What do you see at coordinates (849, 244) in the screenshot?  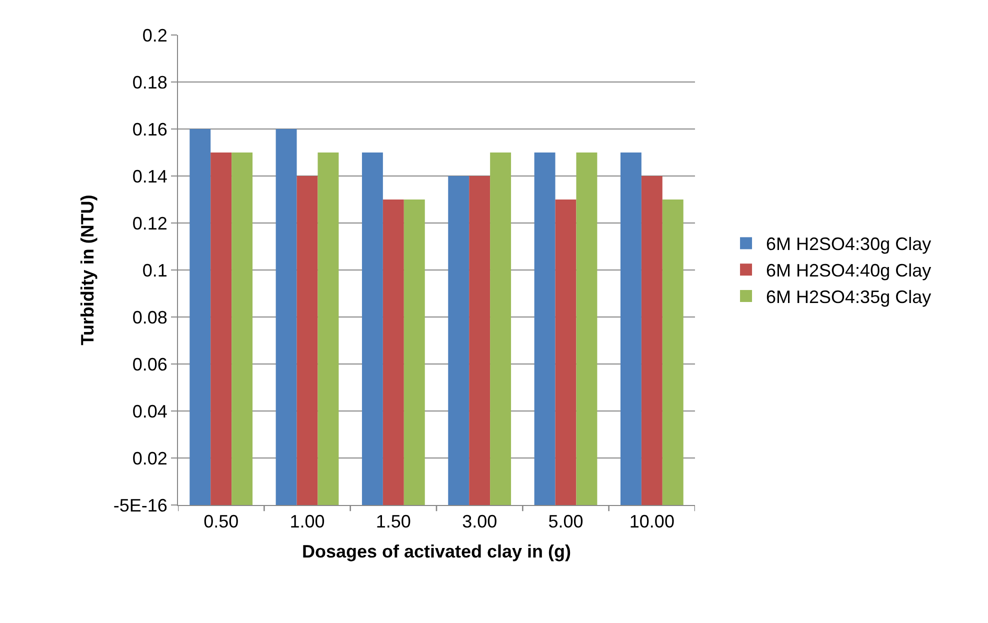 I see `legend-label: 6M H2SO4:30g Clay` at bounding box center [849, 244].